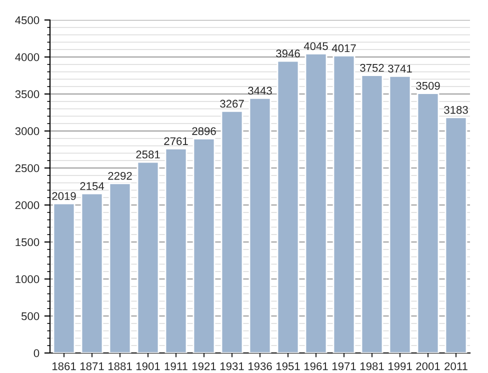 The height and width of the screenshot is (373, 488). What do you see at coordinates (344, 366) in the screenshot?
I see `x-tick-label: 1971` at bounding box center [344, 366].